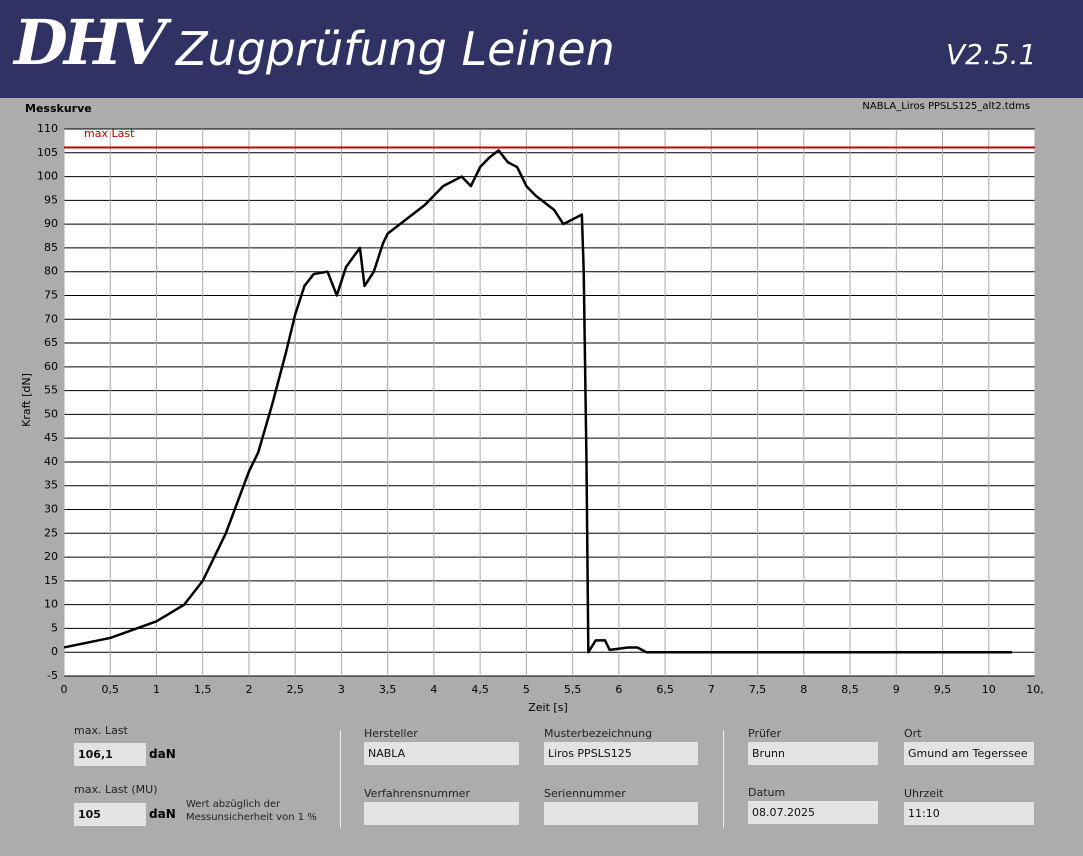  I want to click on x-tick-label: 0, so click(64, 689).